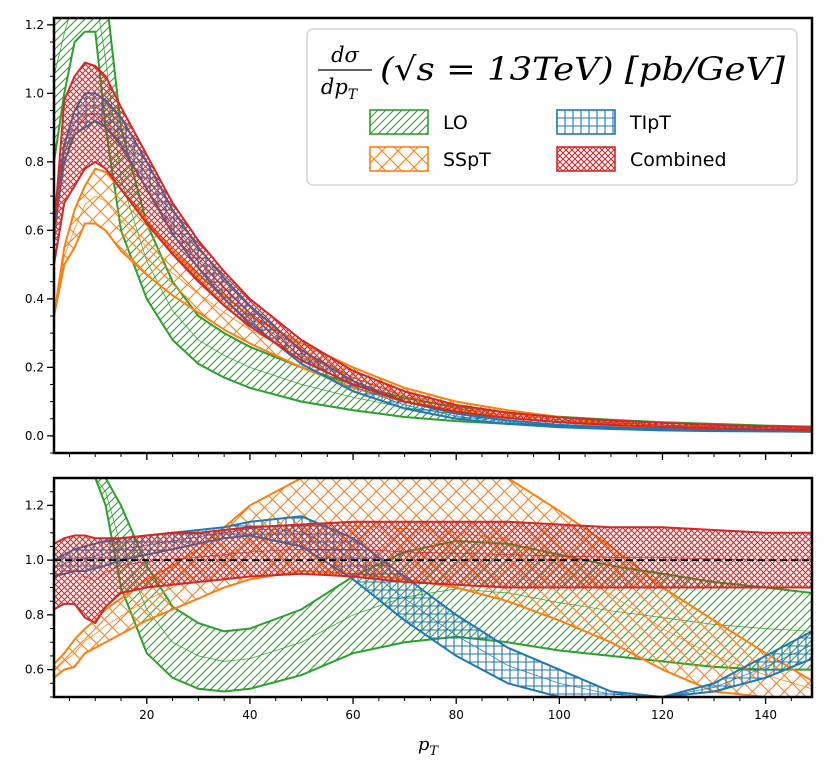 This screenshot has width=830, height=771. I want to click on legend-box, so click(552, 107).